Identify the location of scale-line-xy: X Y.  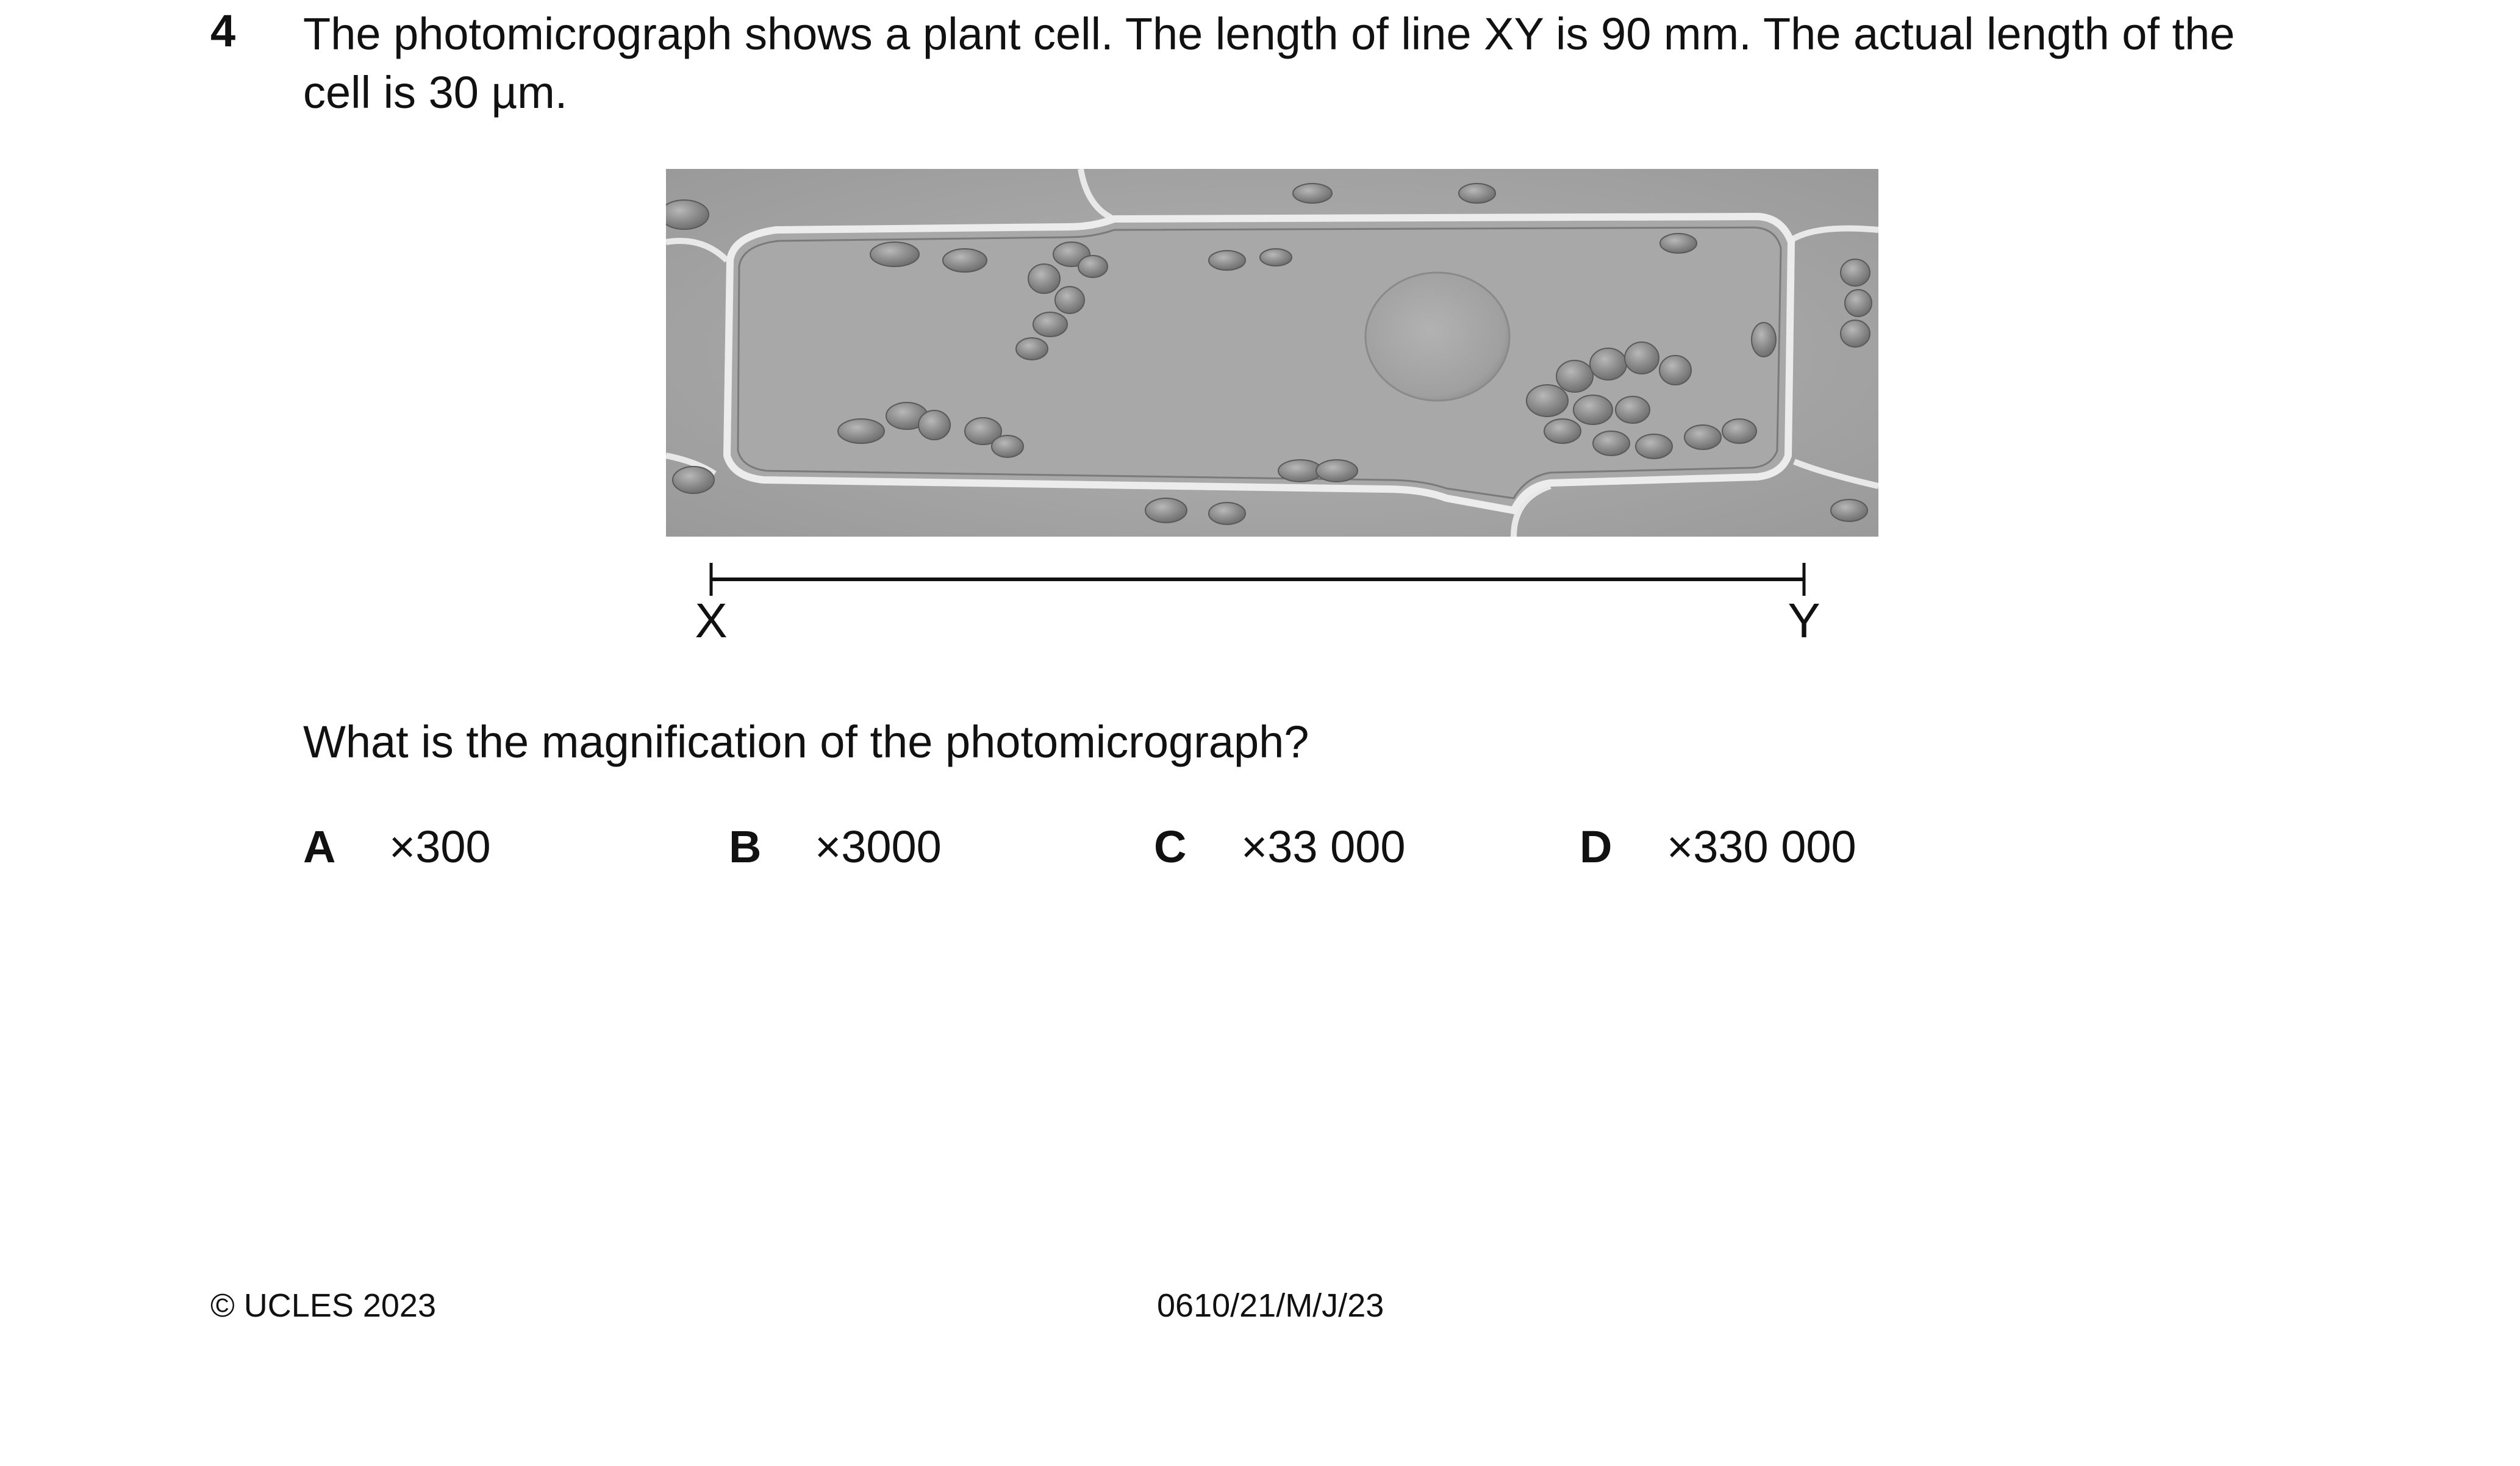
(1257, 606).